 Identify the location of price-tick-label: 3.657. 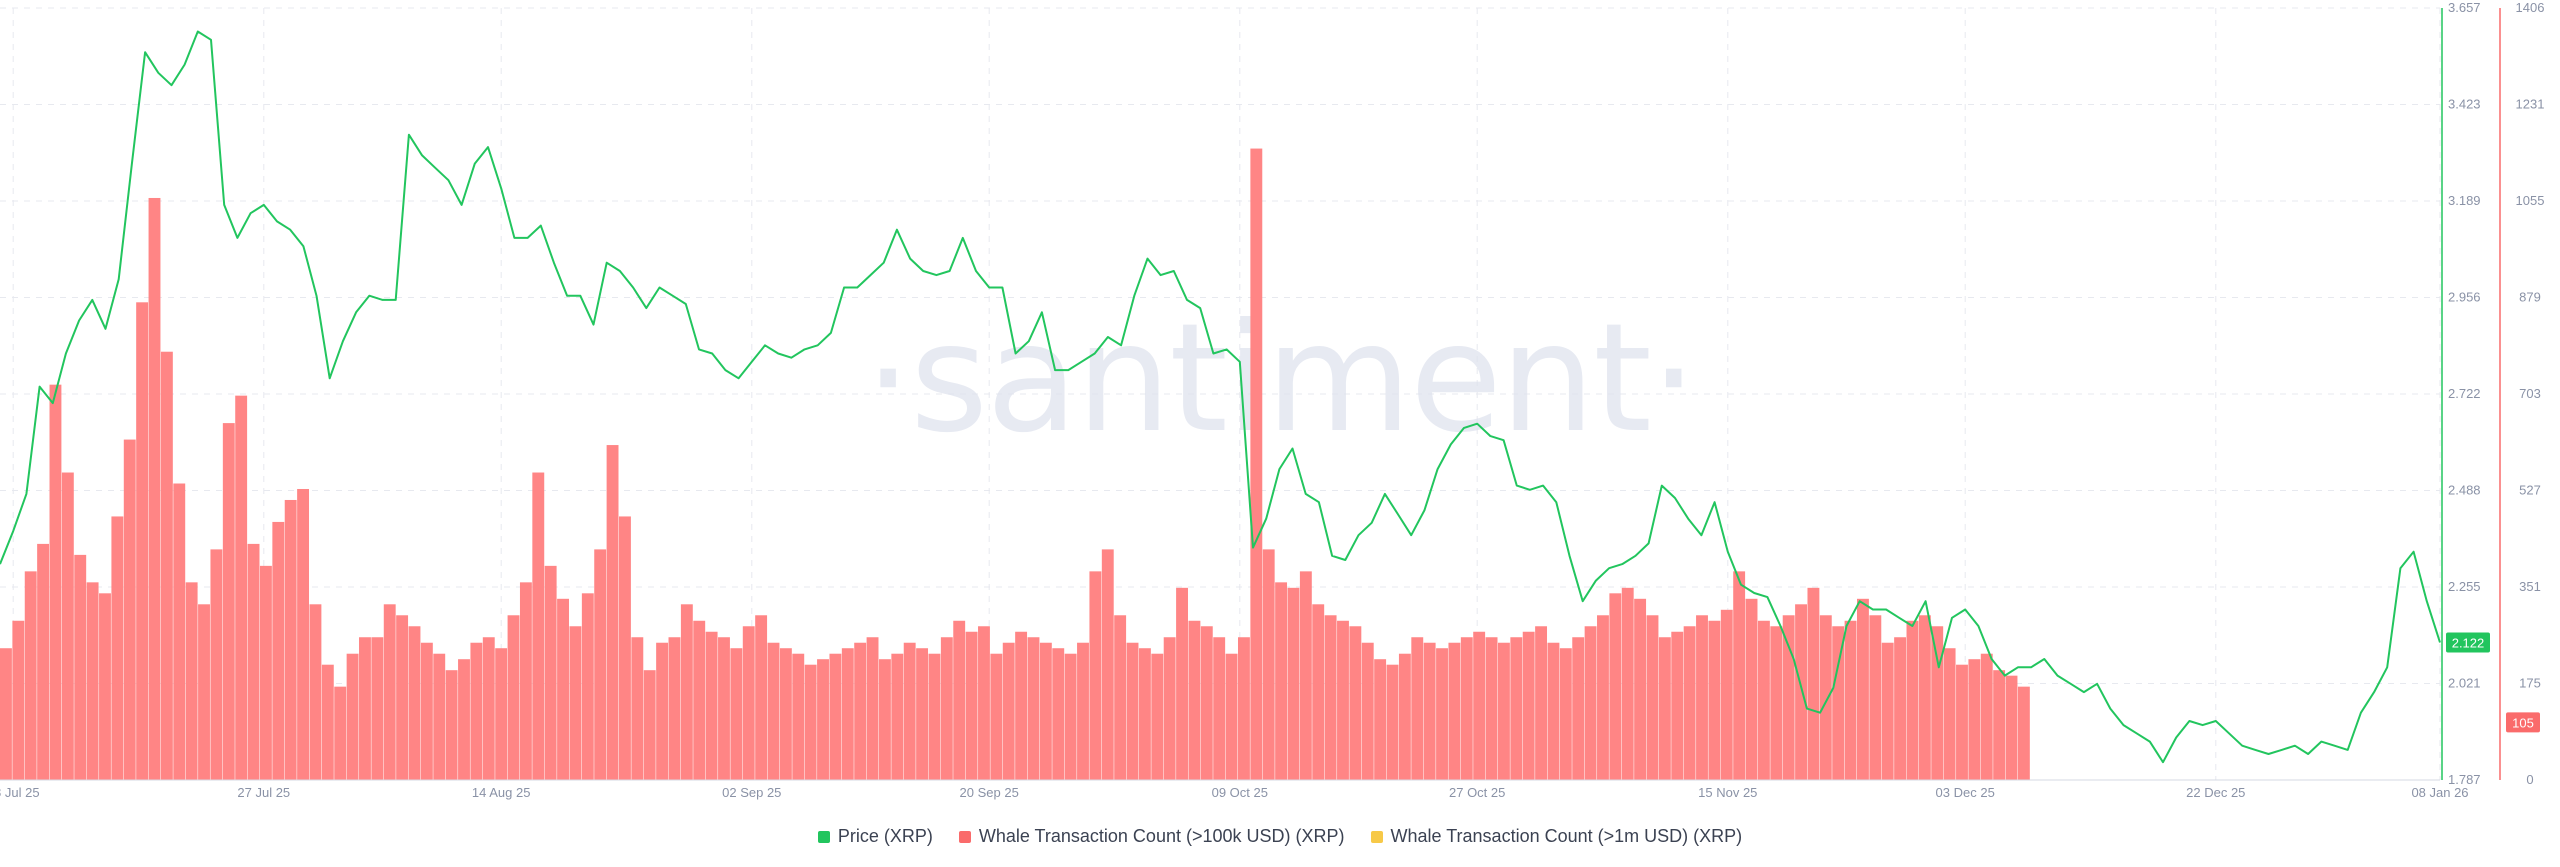
(2464, 7).